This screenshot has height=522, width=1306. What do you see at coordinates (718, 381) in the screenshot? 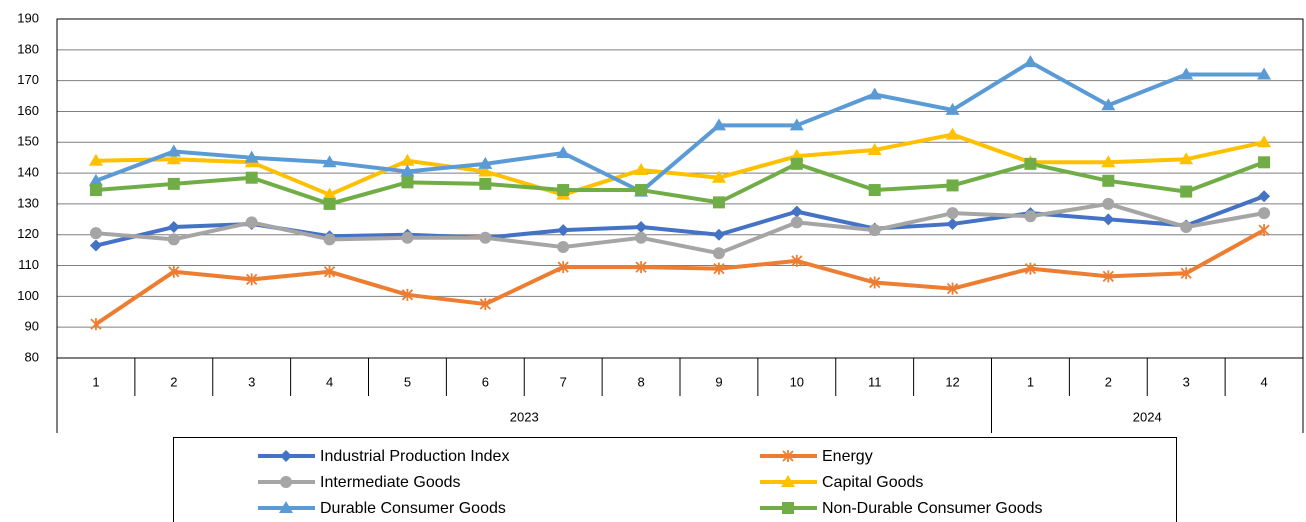
I see `x-tick-label: 9` at bounding box center [718, 381].